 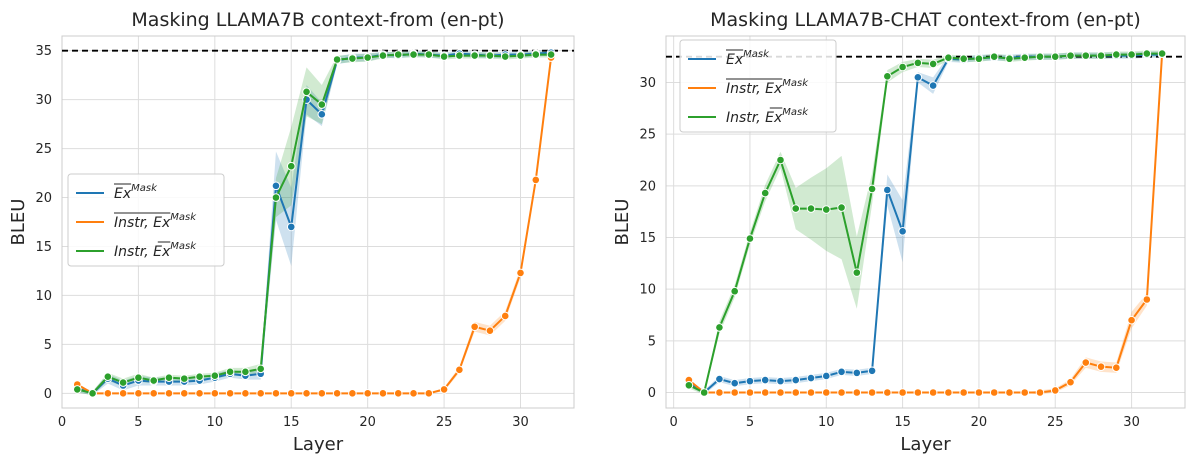 I want to click on x-tick-label: 30, so click(x=1131, y=422).